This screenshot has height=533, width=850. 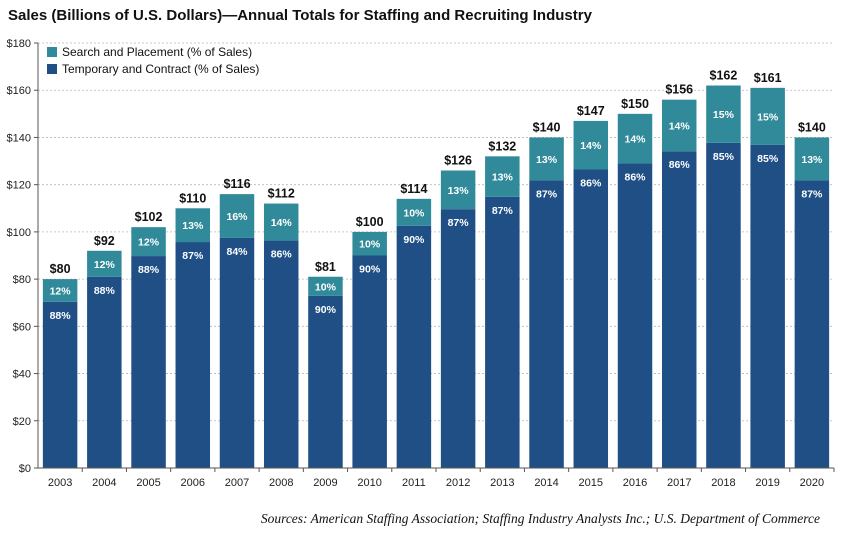 What do you see at coordinates (22, 422) in the screenshot?
I see `y-tick-label: $20` at bounding box center [22, 422].